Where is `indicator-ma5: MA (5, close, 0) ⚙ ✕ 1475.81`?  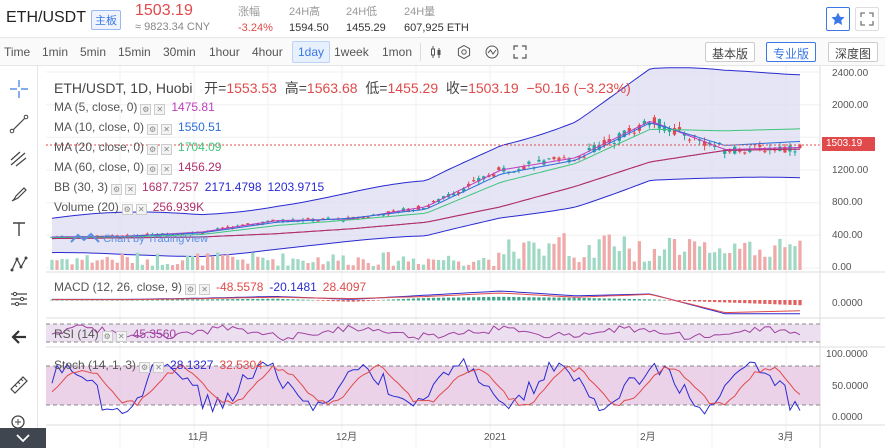
indicator-ma5: MA (5, close, 0) ⚙ ✕ 1475.81 is located at coordinates (134, 107).